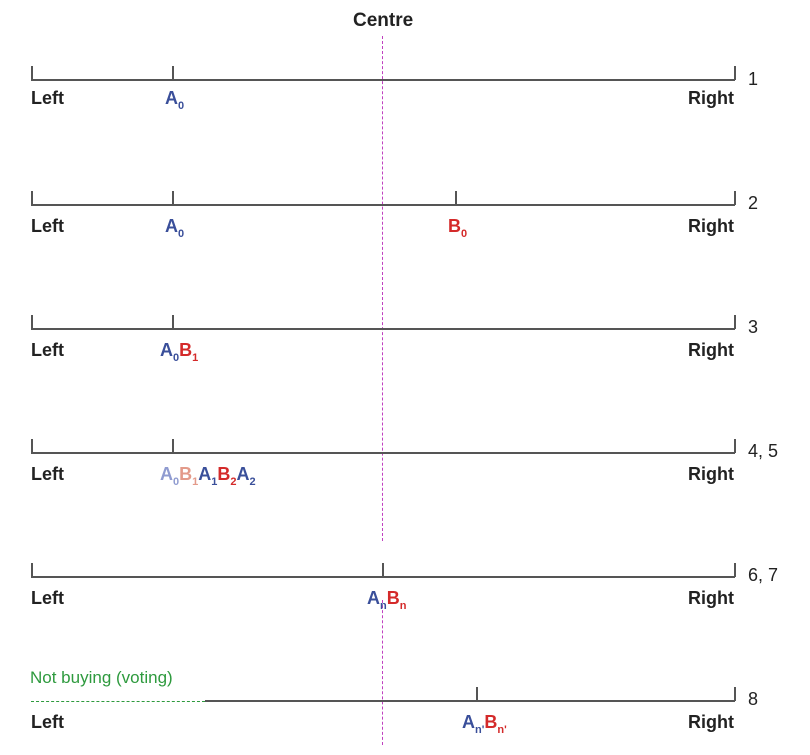 This screenshot has width=810, height=755. I want to click on not-buying-dashed-line, so click(118, 701).